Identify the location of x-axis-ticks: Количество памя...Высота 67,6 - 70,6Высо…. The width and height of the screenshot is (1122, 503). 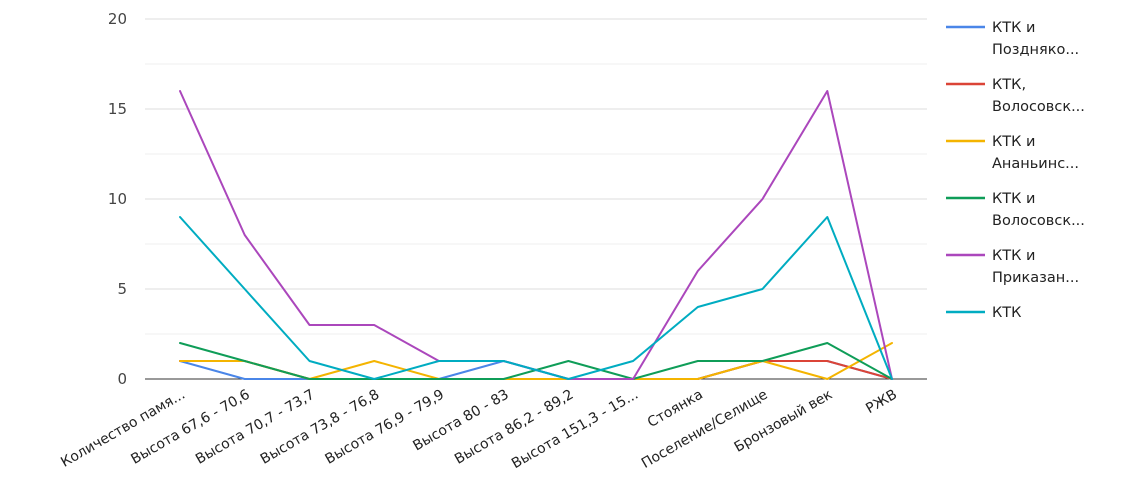
(479, 430).